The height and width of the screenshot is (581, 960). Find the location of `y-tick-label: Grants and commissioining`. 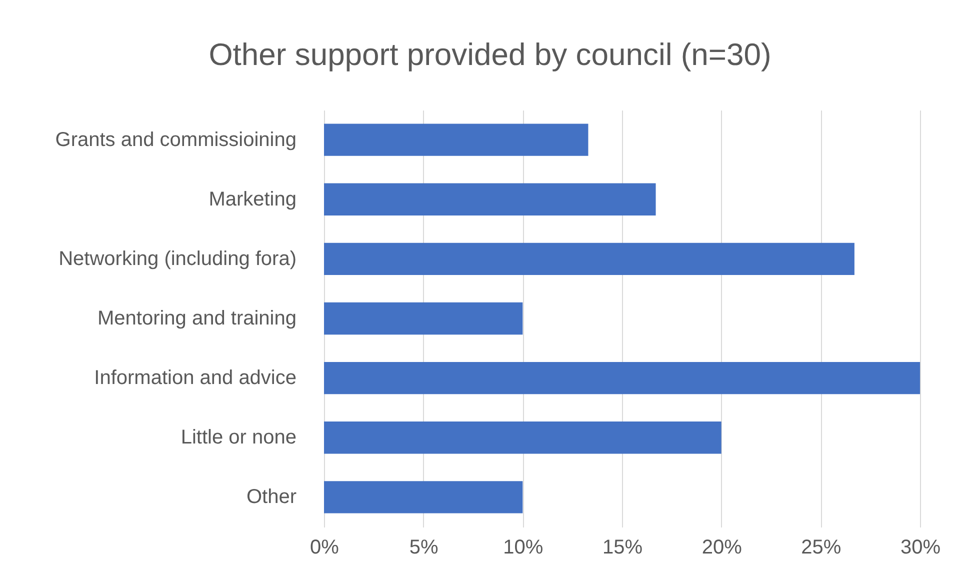

y-tick-label: Grants and commissioining is located at coordinates (175, 139).